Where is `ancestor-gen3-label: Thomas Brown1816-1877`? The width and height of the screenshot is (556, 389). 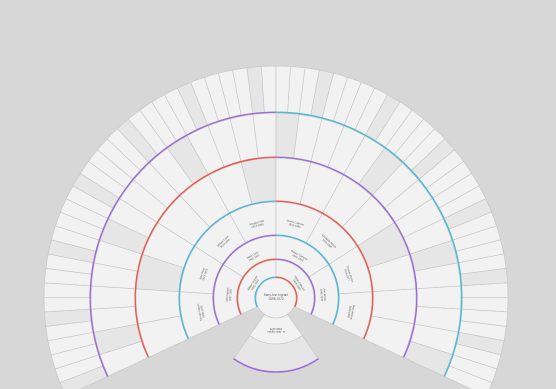 ancestor-gen3-label: Thomas Brown1816-1877 is located at coordinates (349, 274).